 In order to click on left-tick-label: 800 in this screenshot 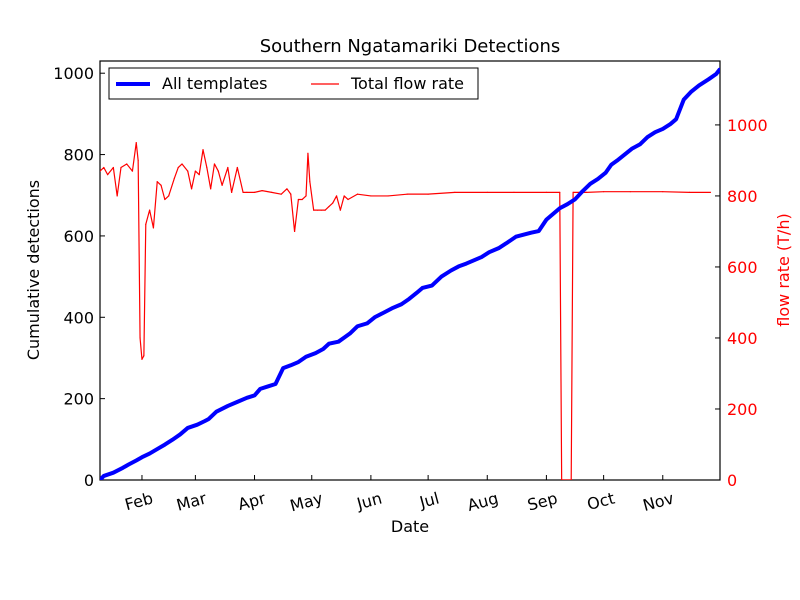, I will do `click(78, 155)`.